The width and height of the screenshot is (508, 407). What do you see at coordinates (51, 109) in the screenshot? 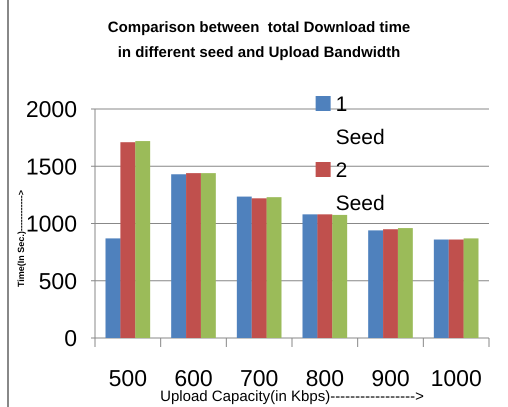
I see `y-tick-label: 2000` at bounding box center [51, 109].